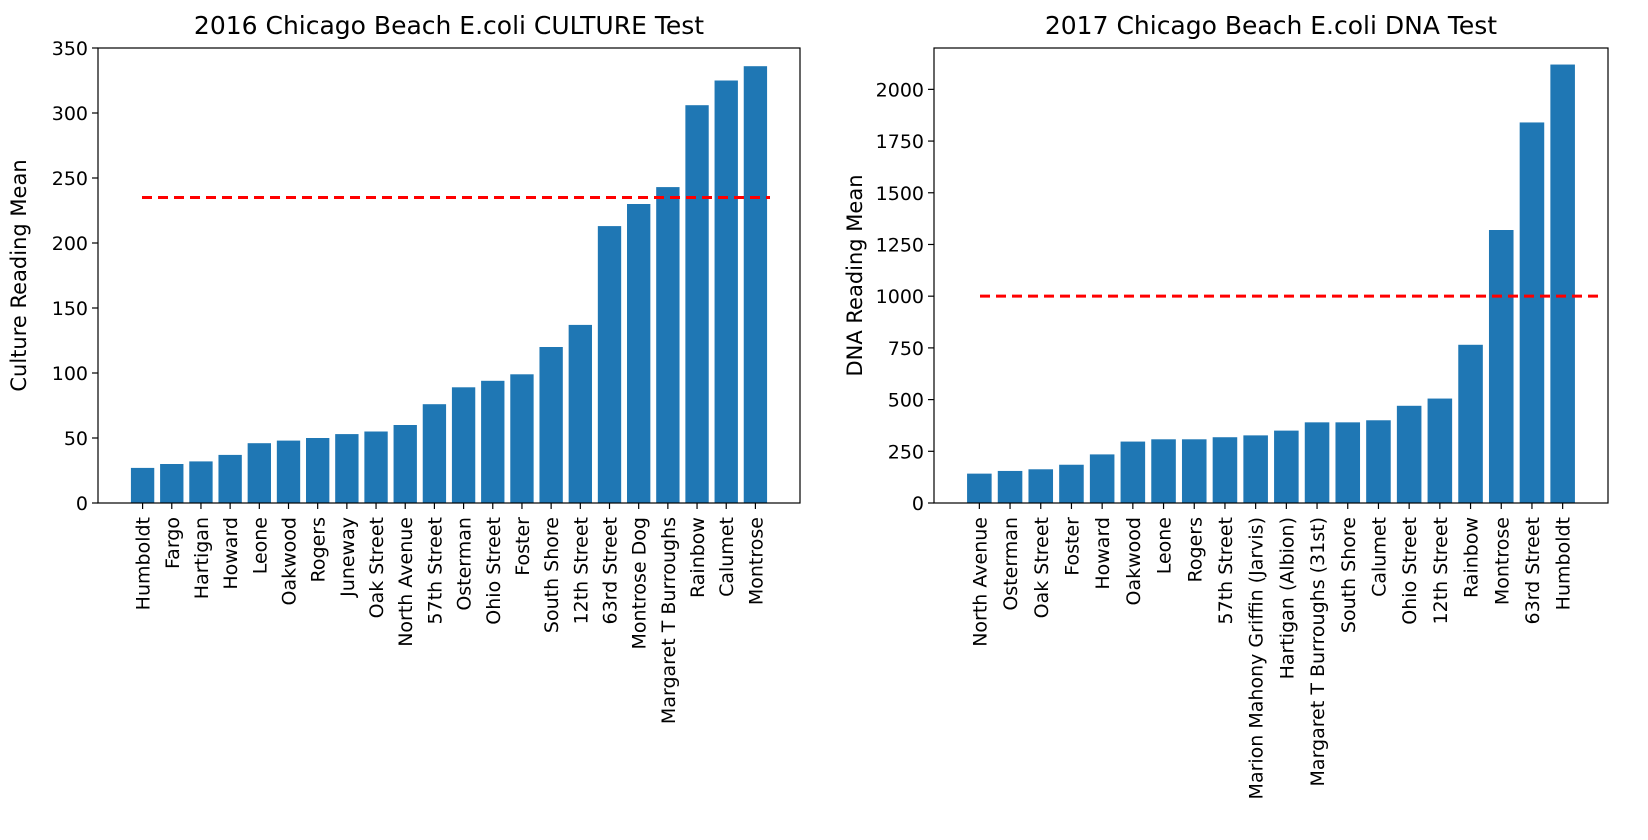 This screenshot has height=840, width=1648. What do you see at coordinates (906, 401) in the screenshot?
I see `y-tick-label: 500` at bounding box center [906, 401].